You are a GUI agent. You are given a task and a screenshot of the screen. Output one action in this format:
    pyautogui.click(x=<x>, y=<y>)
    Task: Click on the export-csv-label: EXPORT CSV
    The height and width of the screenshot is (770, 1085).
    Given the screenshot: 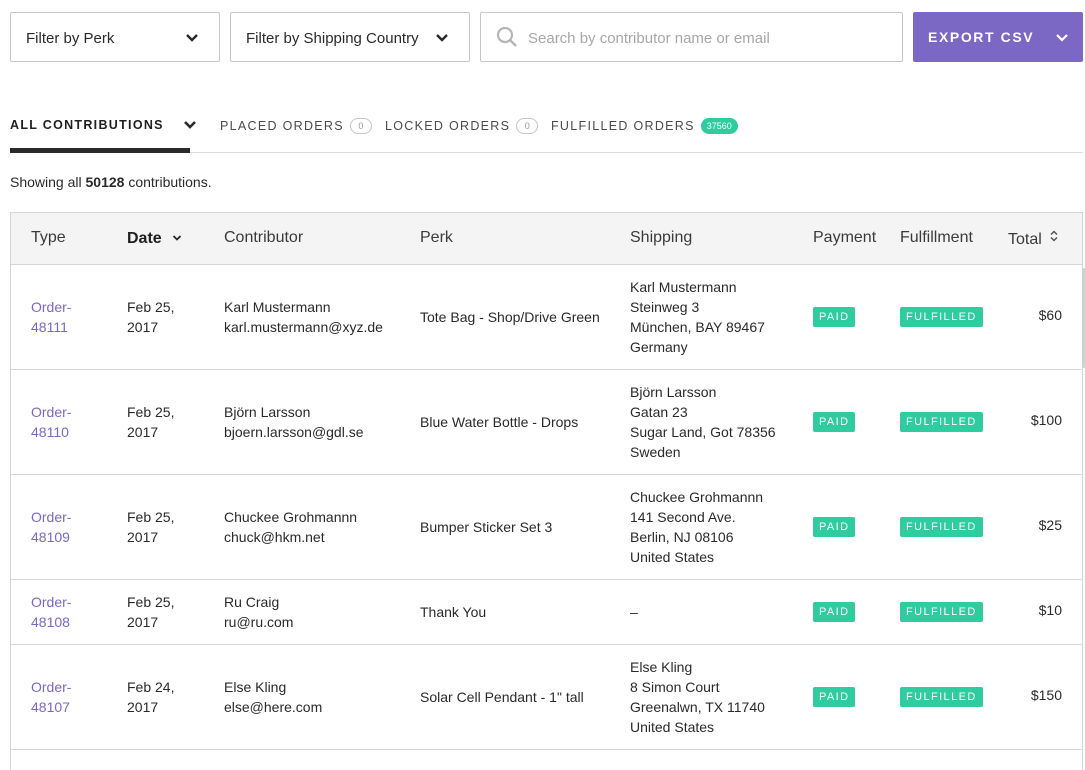 What is the action you would take?
    pyautogui.click(x=981, y=37)
    